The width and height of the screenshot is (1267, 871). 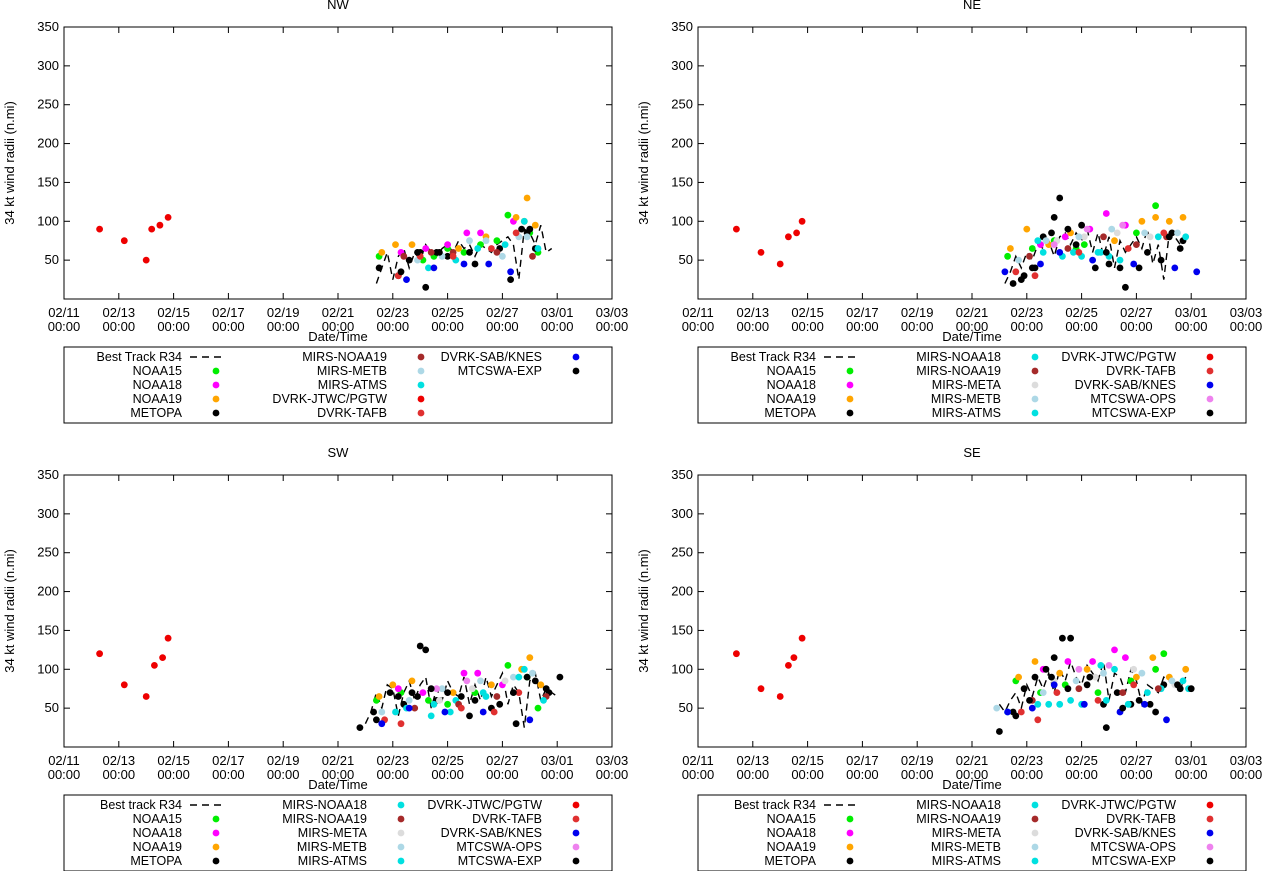 I want to click on y-tick-label: 300, so click(x=682, y=513).